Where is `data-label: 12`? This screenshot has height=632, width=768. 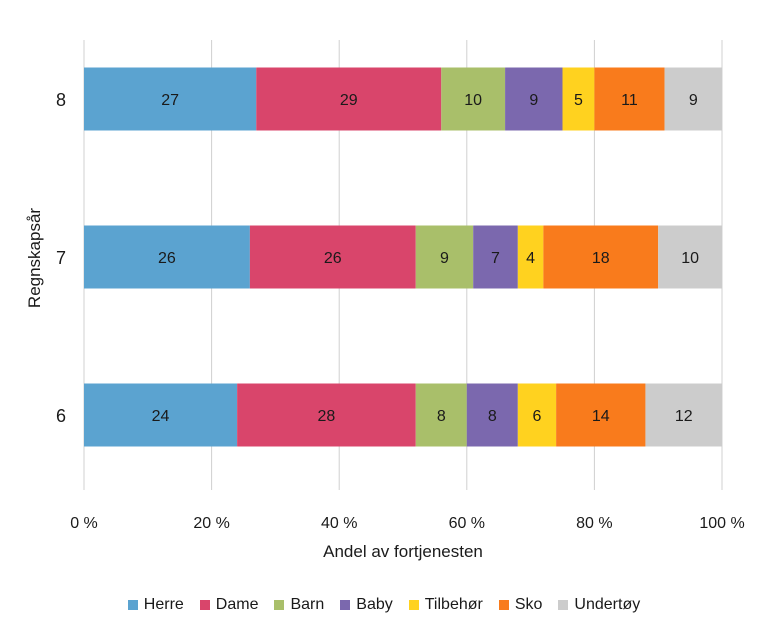 data-label: 12 is located at coordinates (684, 416).